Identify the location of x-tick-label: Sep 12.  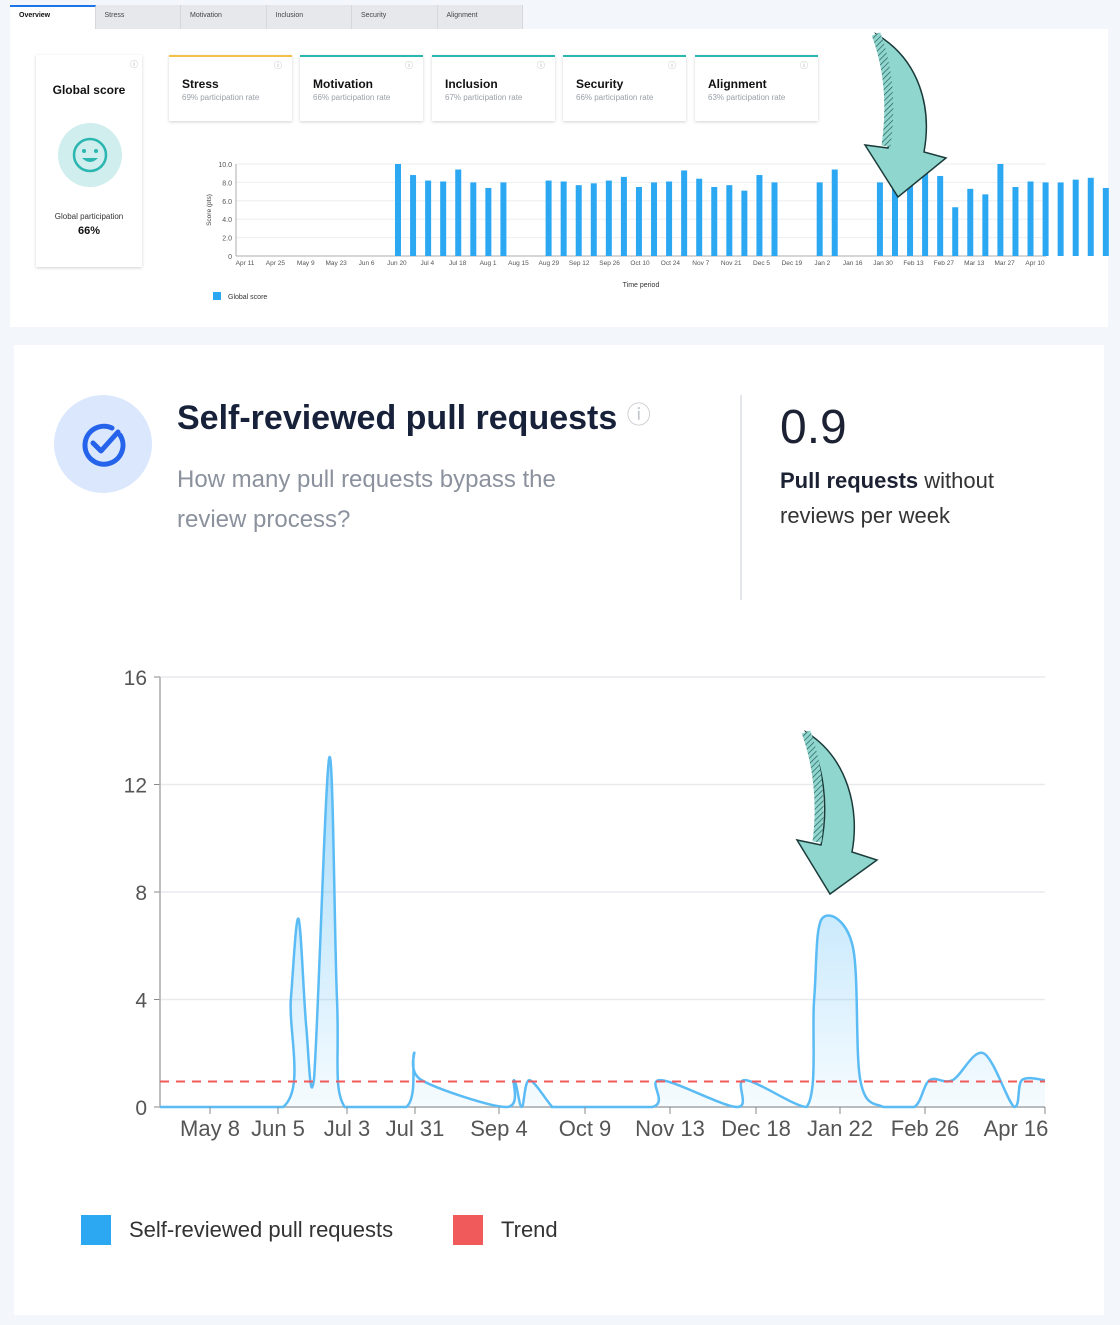
(579, 263).